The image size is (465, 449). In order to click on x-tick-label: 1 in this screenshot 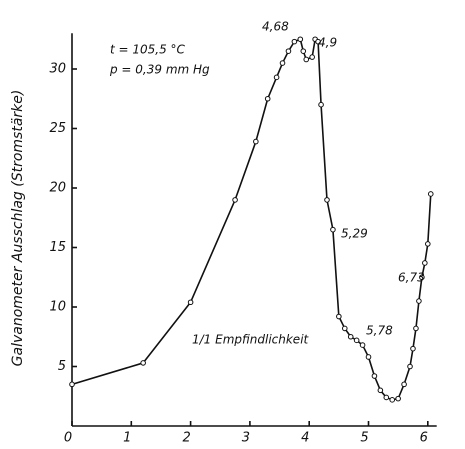, I will do `click(127, 438)`.